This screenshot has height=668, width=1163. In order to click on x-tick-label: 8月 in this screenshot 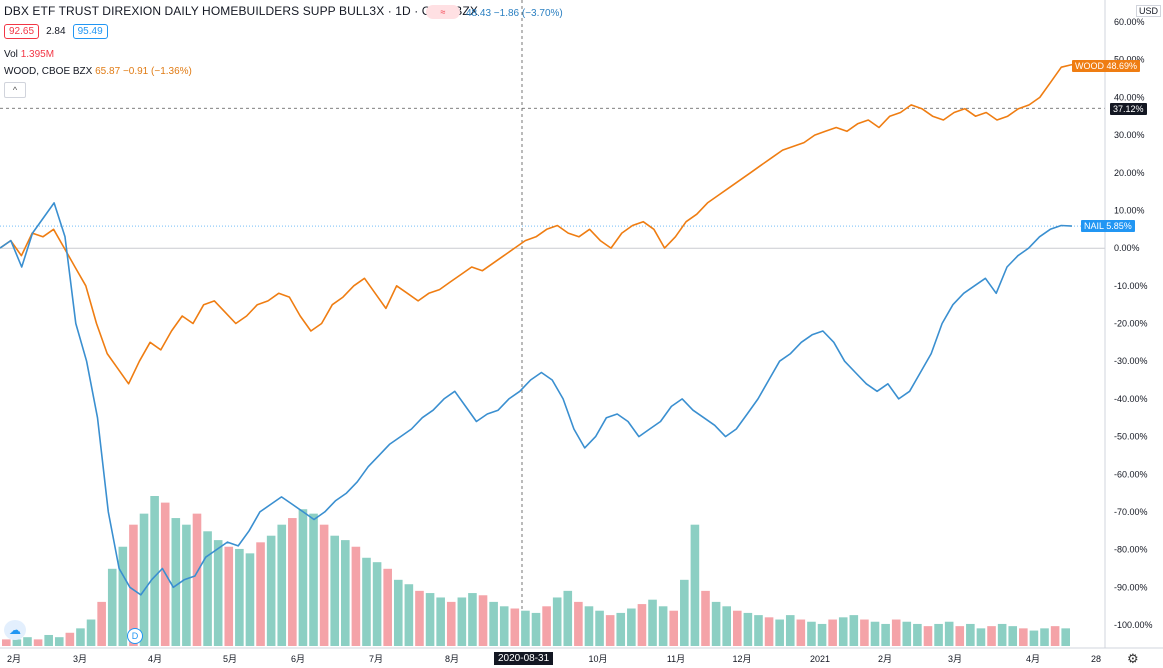, I will do `click(452, 659)`.